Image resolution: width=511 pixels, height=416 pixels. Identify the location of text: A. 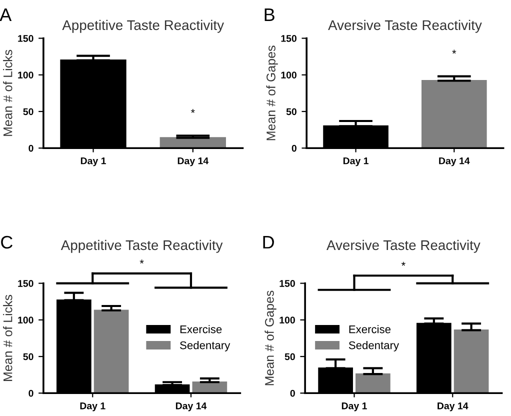
(6, 14).